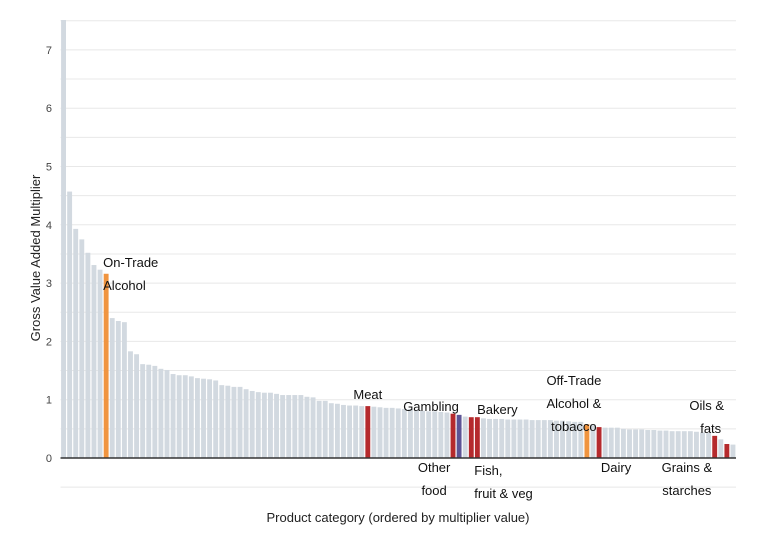 Image resolution: width=760 pixels, height=541 pixels. I want to click on annotation-line: Bakery, so click(497, 409).